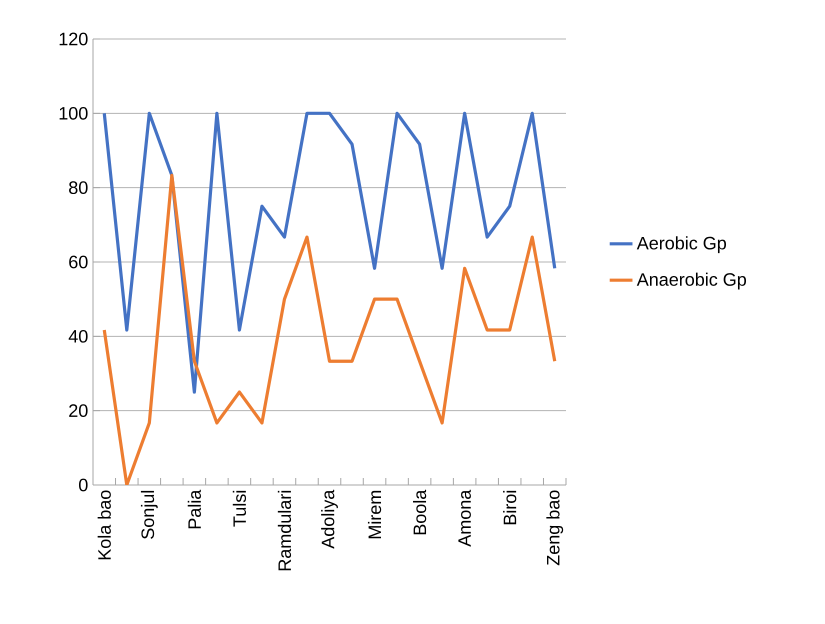 The height and width of the screenshot is (624, 825). Describe the element at coordinates (194, 509) in the screenshot. I see `x-tick-label: Palia` at that location.